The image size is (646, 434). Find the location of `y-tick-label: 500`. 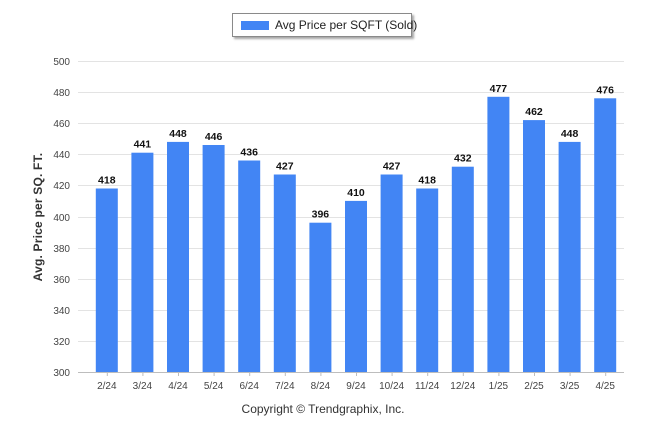

y-tick-label: 500 is located at coordinates (61, 62).